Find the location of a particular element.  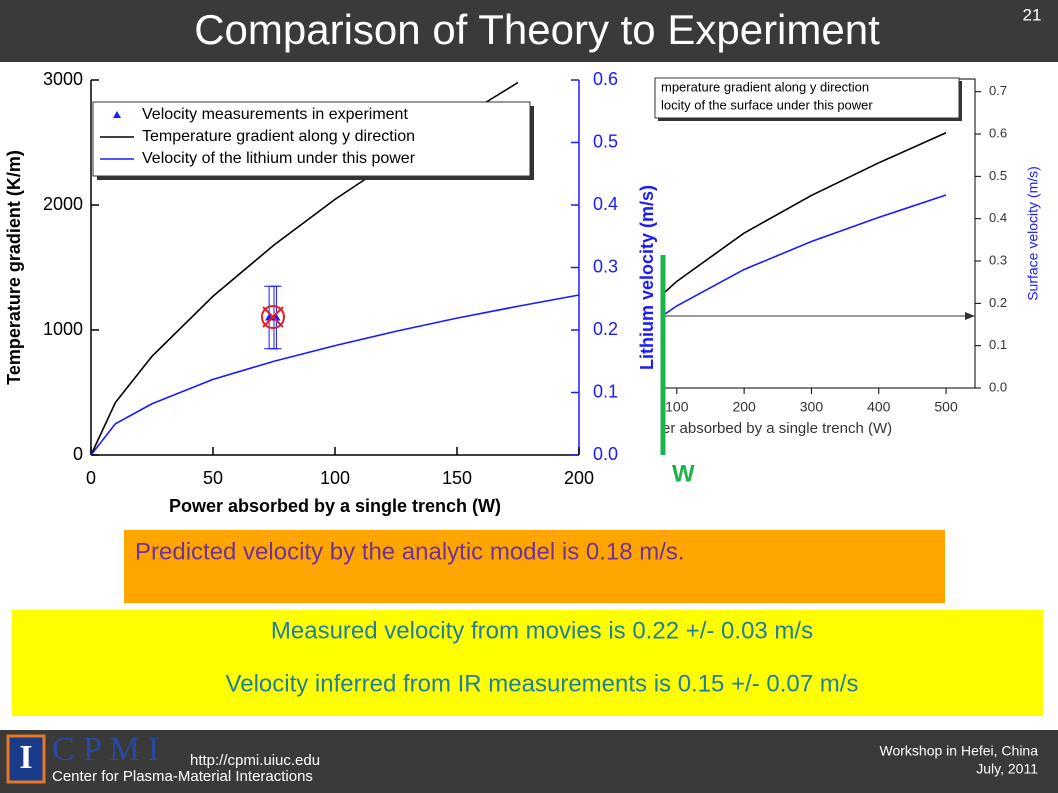

slide-title: Comparison of Theory to Experiment is located at coordinates (537, 29).